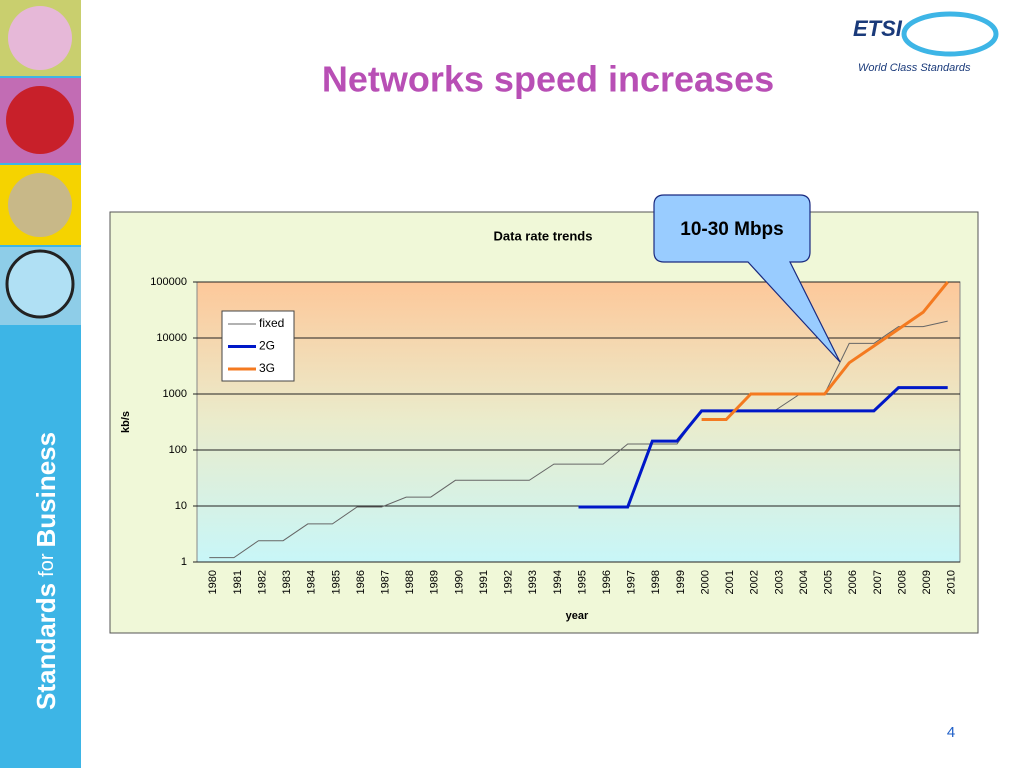 The width and height of the screenshot is (1024, 768). Describe the element at coordinates (582, 582) in the screenshot. I see `x-tick-label: 1995` at that location.